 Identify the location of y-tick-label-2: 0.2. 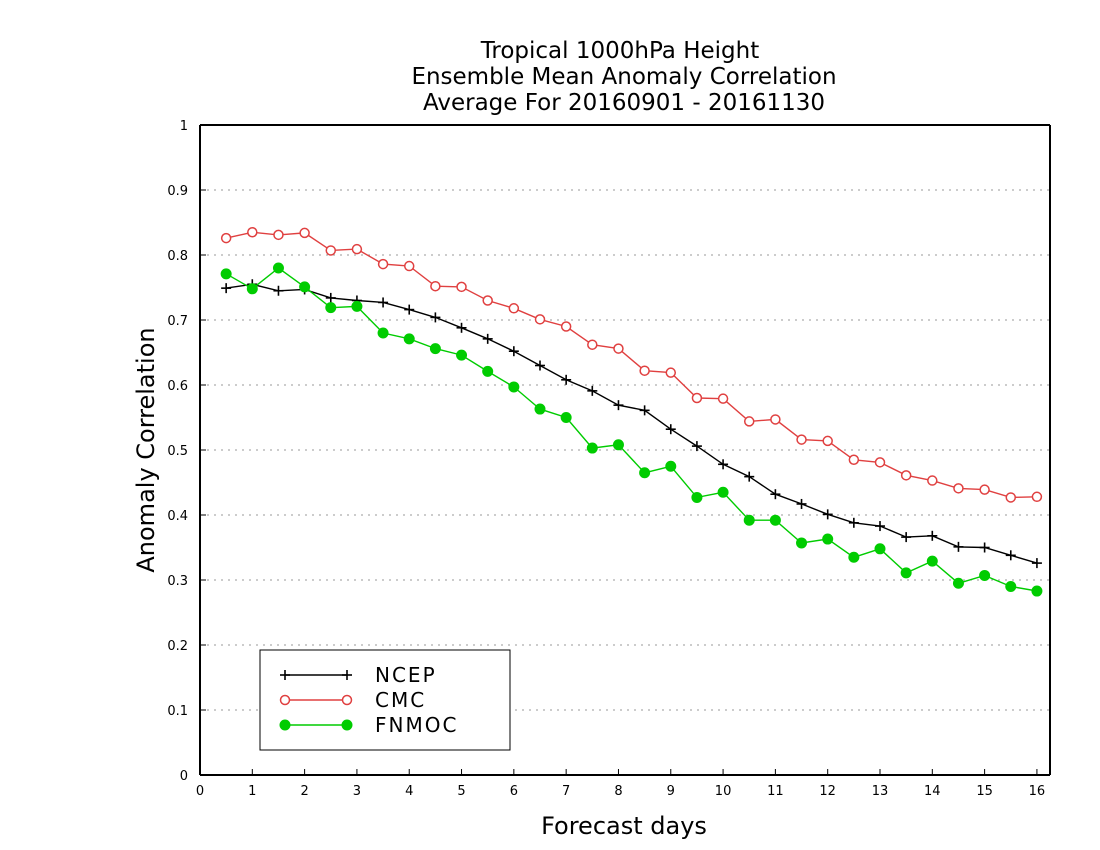
(177, 646).